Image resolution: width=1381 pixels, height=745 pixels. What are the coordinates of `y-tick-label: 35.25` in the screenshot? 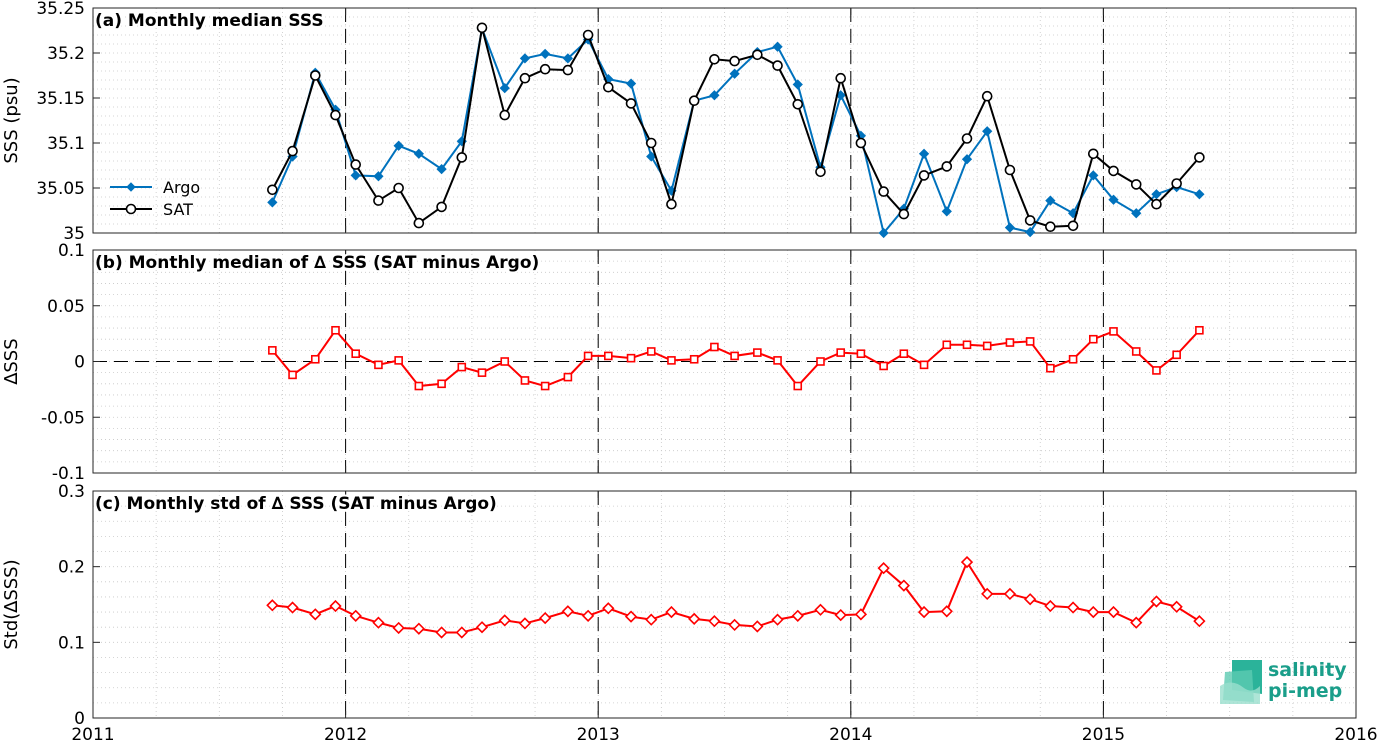 It's located at (60, 9).